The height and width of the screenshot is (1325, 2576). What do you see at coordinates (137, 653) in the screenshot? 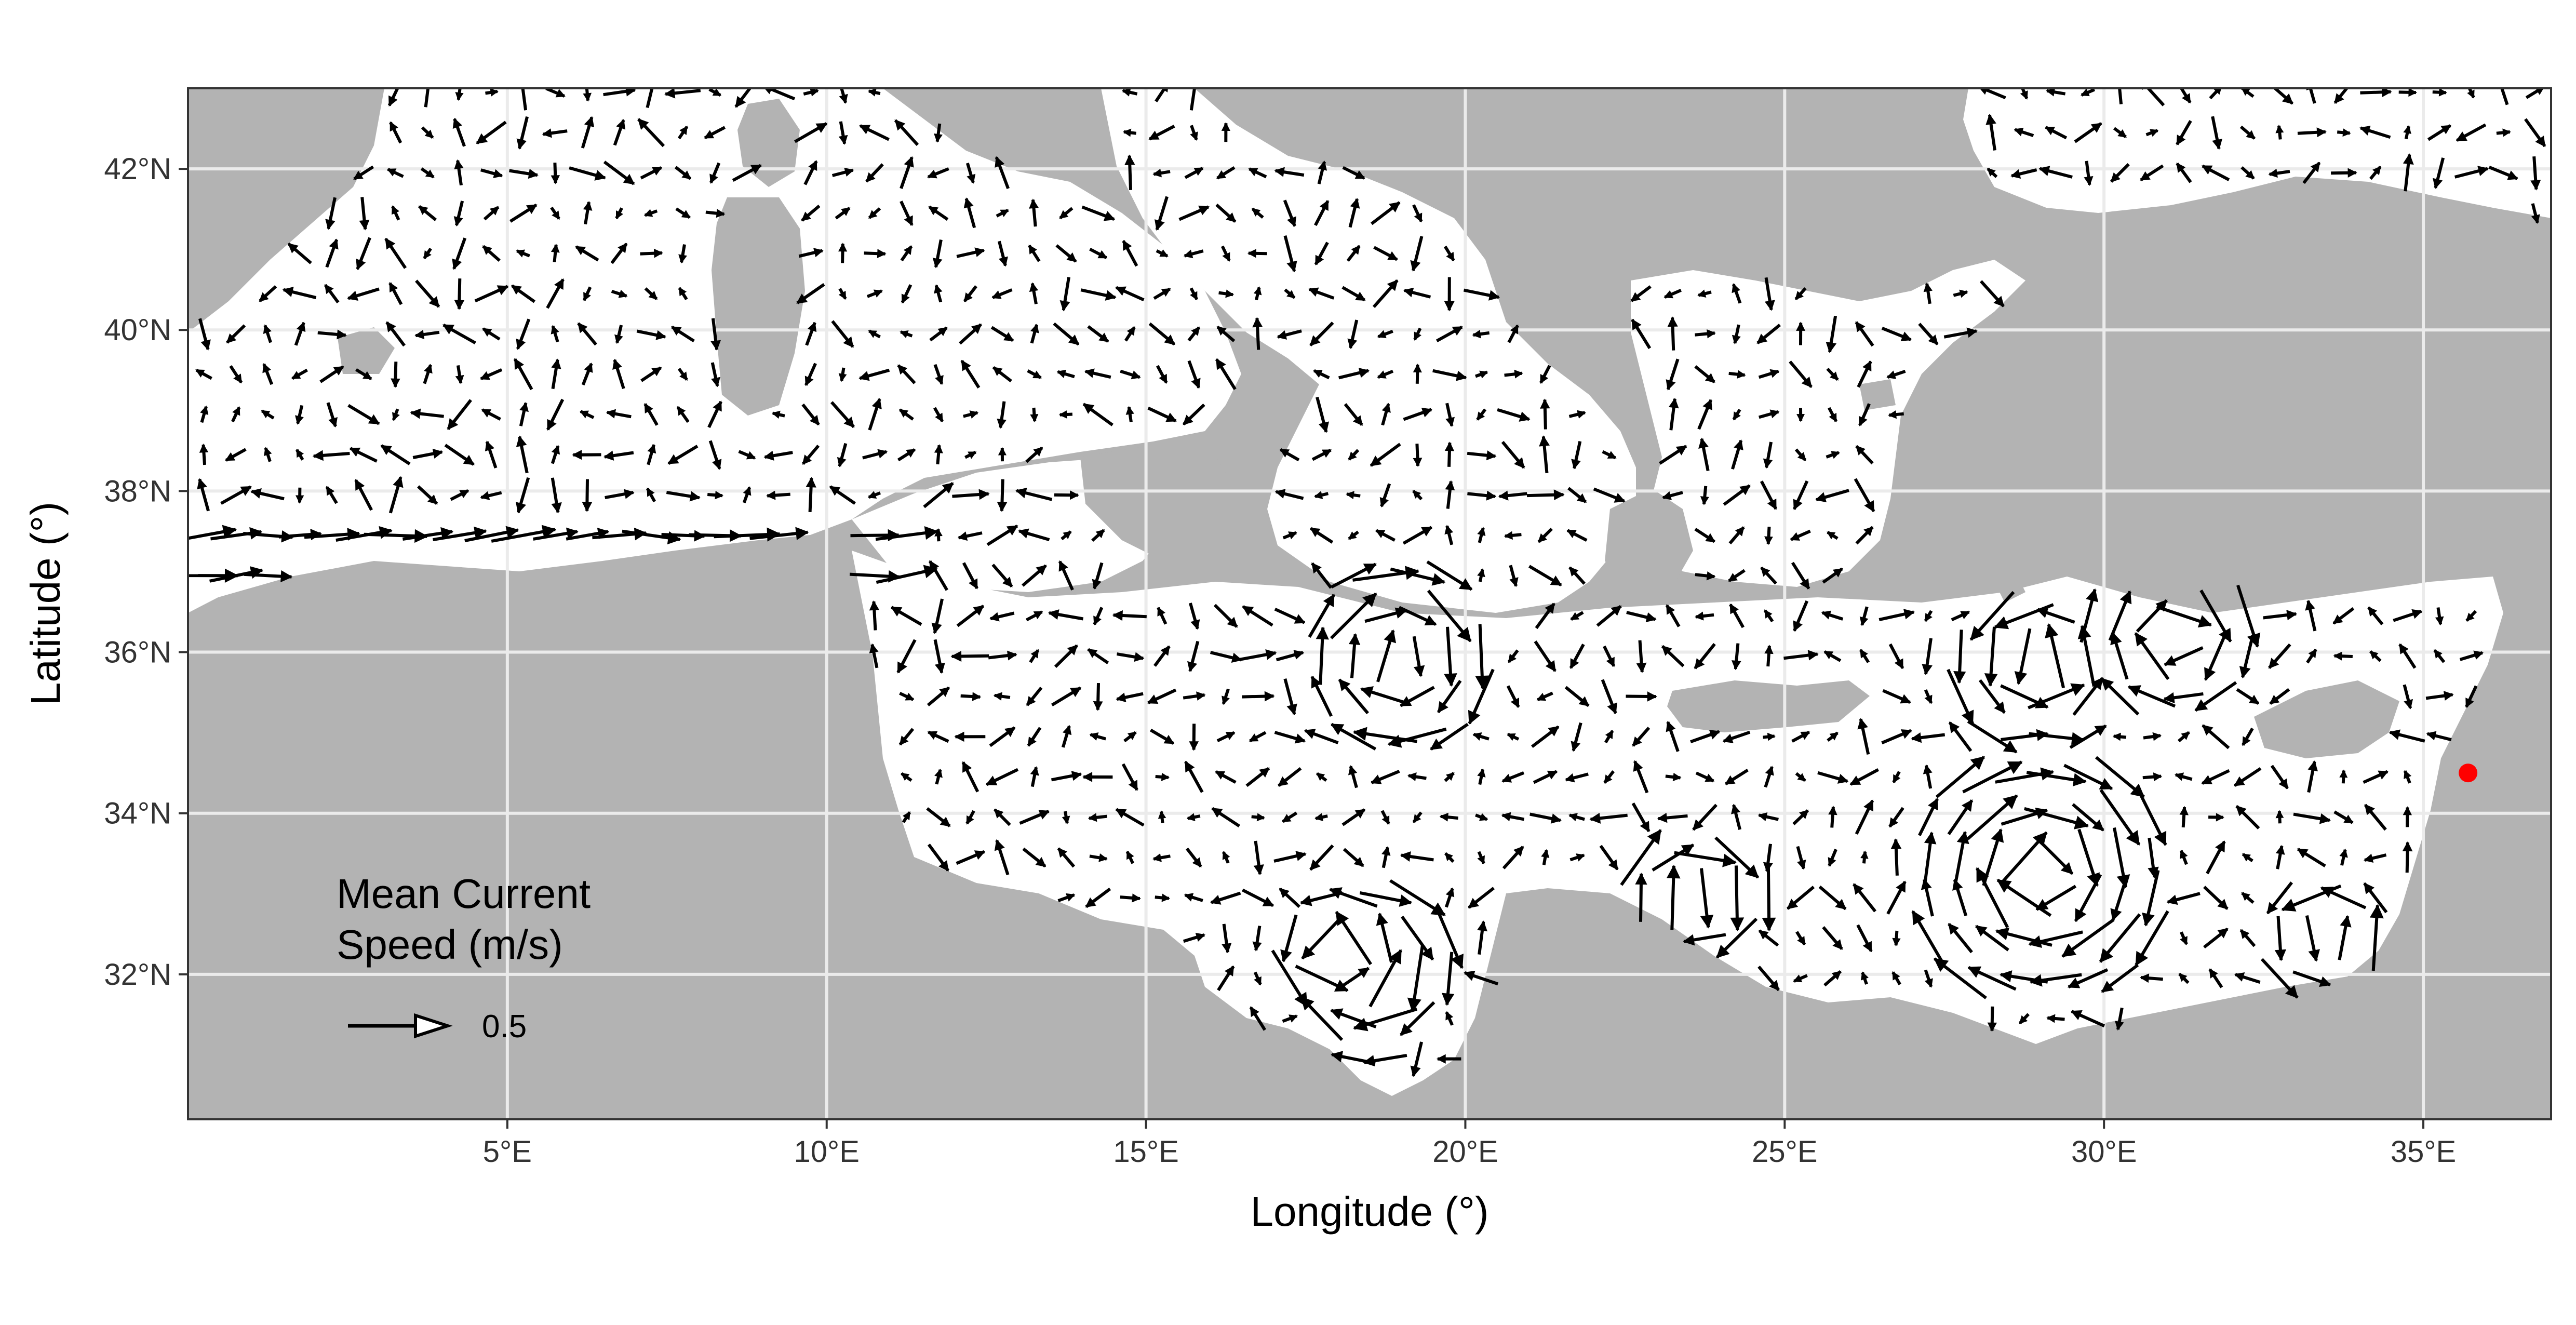
I see `y-tick-label: 36°N` at bounding box center [137, 653].